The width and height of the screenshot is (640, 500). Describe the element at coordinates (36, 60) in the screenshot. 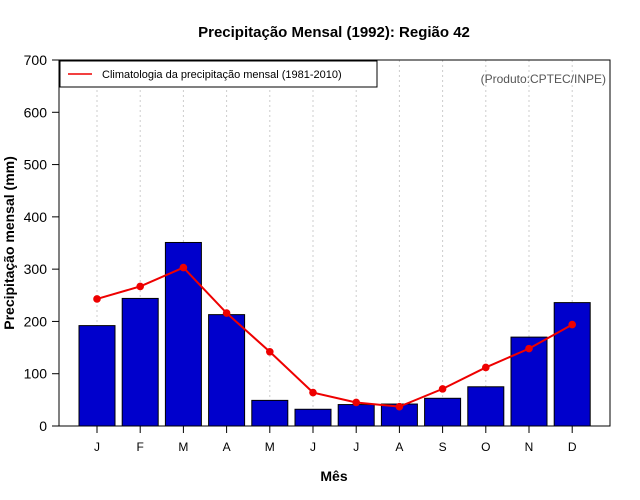

I see `y-tick-label: 700` at that location.